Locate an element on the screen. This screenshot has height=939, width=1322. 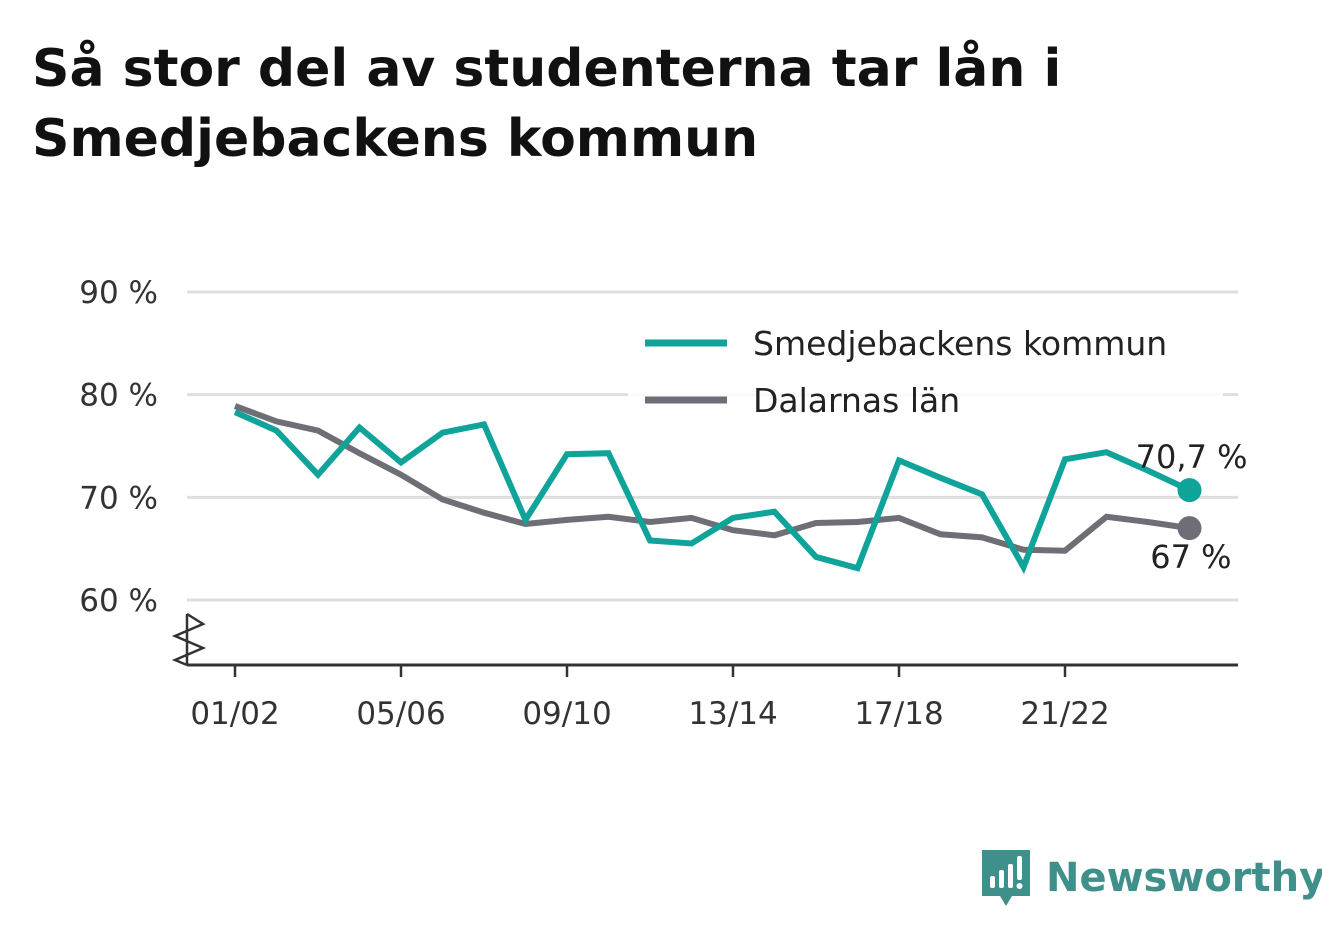
y-tick-label: 60 % is located at coordinates (118, 601).